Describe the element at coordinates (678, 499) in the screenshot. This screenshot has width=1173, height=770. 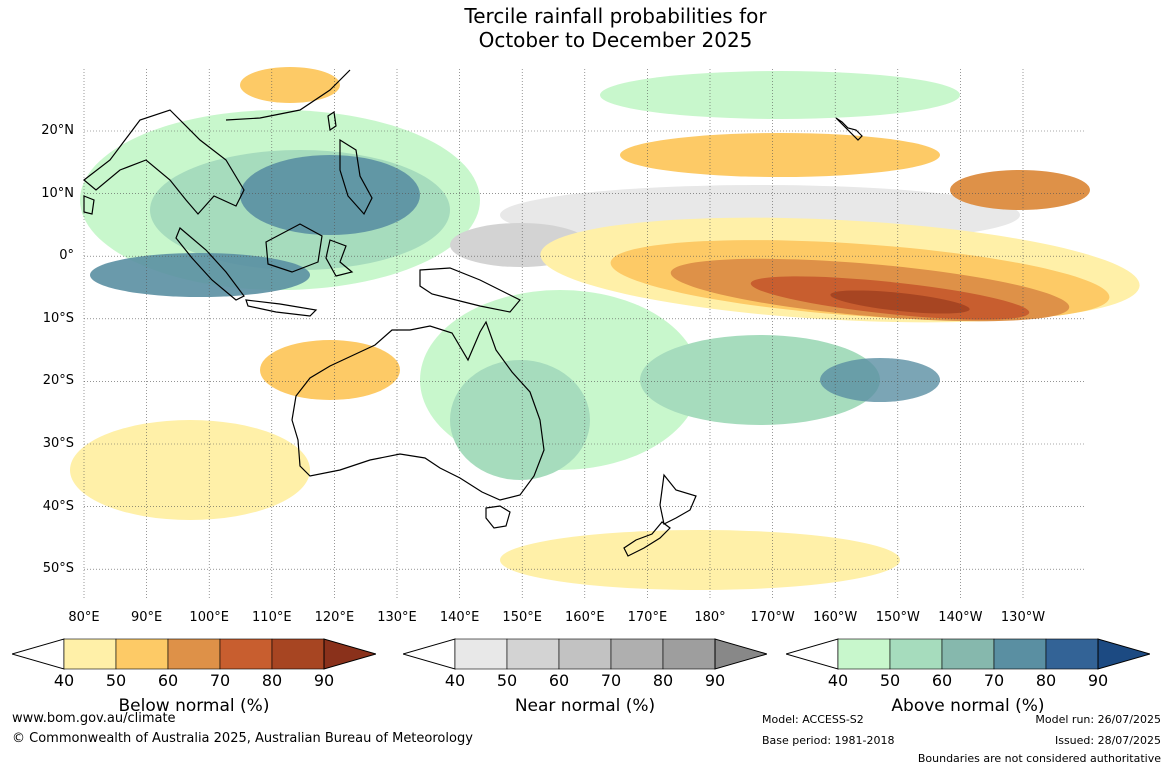
I see `new-zealand-north-coastline` at that location.